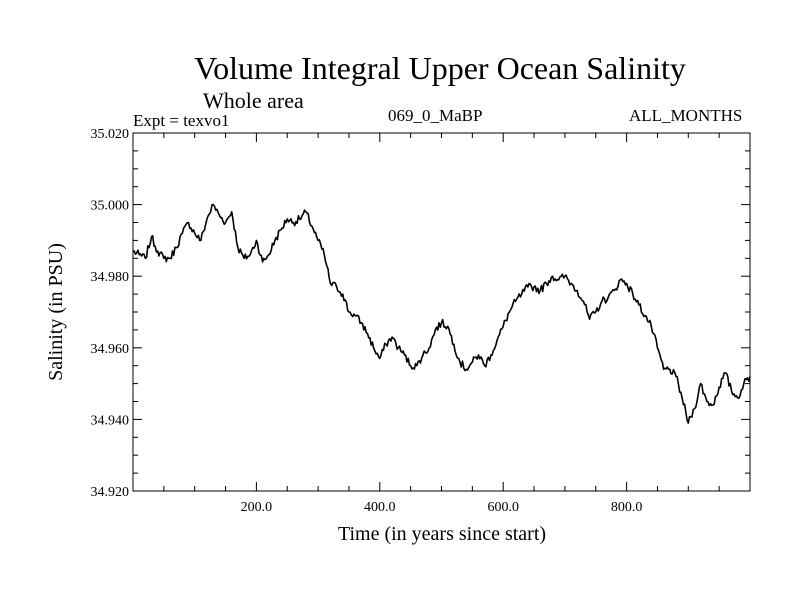 The width and height of the screenshot is (800, 600). What do you see at coordinates (440, 68) in the screenshot?
I see `chart-title: Volume Integral Upper Ocean Salinity` at bounding box center [440, 68].